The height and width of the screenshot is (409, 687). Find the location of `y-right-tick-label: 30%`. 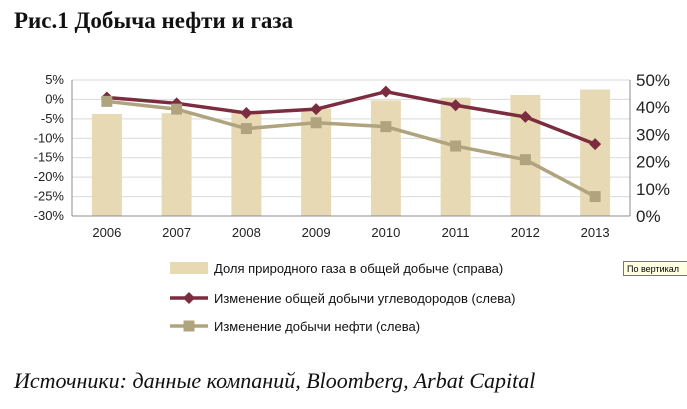

y-right-tick-label: 30% is located at coordinates (653, 134).